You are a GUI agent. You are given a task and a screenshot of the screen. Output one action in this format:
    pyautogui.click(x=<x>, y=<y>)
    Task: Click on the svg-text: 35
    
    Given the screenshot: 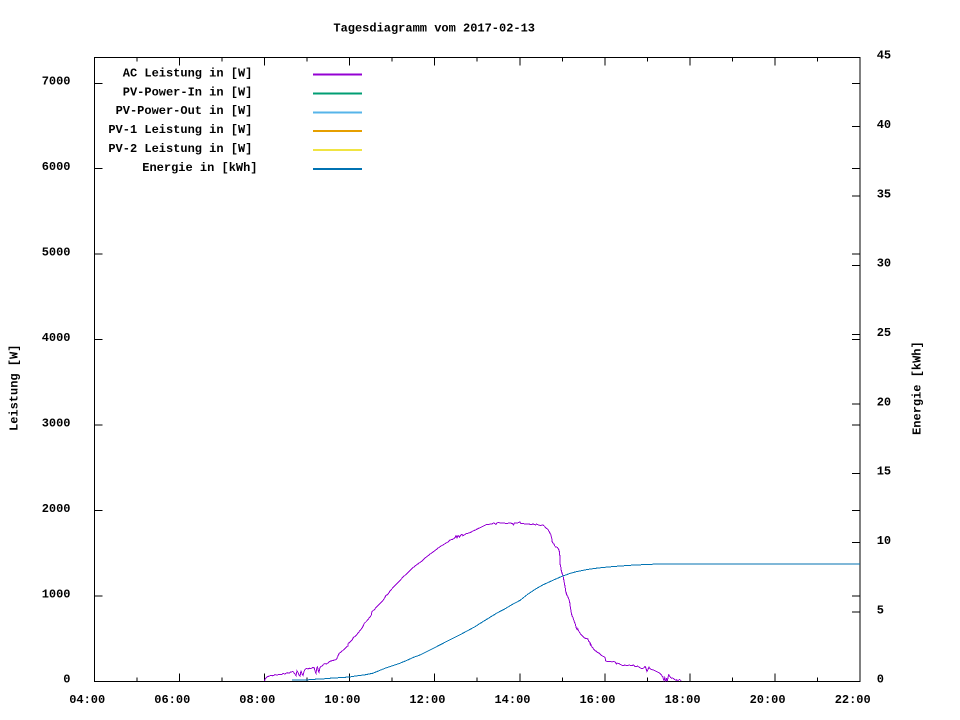 What is the action you would take?
    pyautogui.click(x=884, y=194)
    